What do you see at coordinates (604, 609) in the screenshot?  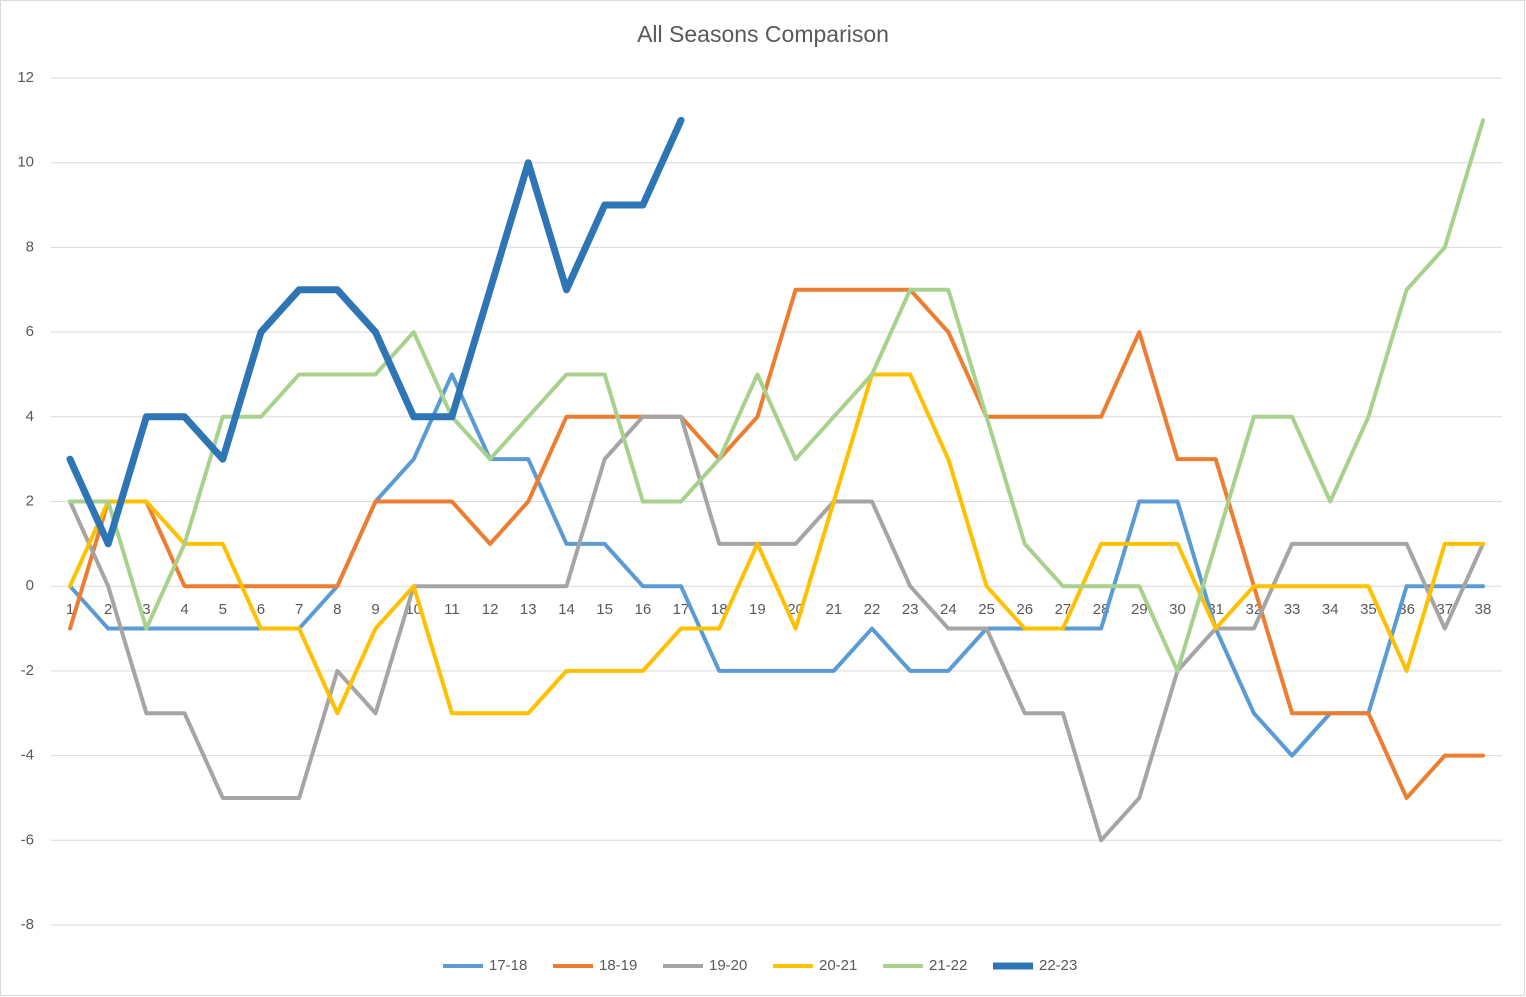 I see `x-tick-label: 15` at bounding box center [604, 609].